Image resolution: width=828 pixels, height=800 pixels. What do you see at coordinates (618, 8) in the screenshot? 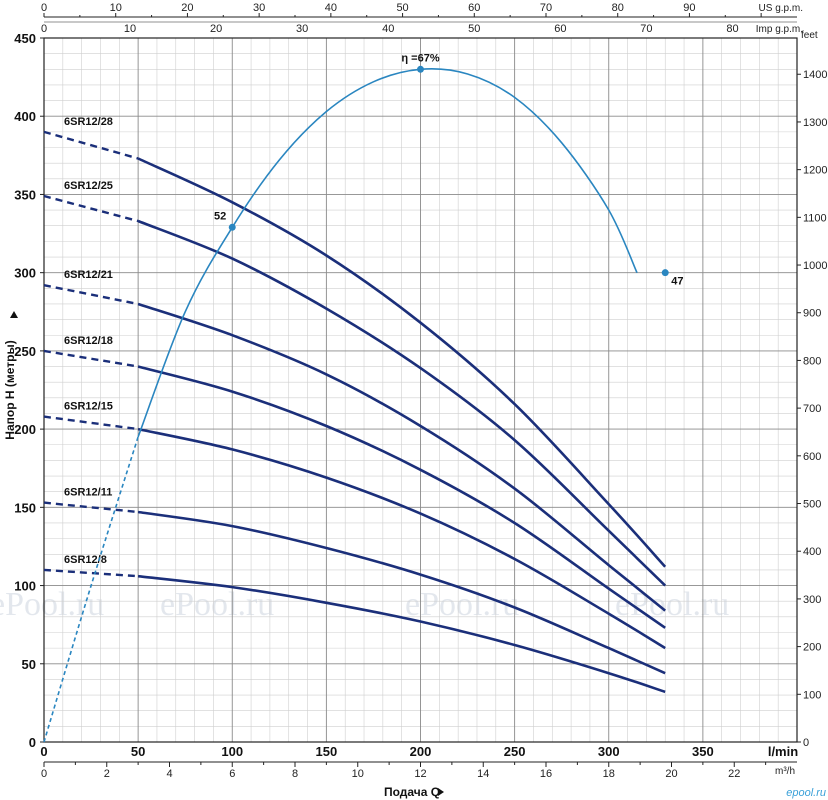
I see `usgpm-tick-label: 80` at bounding box center [618, 8].